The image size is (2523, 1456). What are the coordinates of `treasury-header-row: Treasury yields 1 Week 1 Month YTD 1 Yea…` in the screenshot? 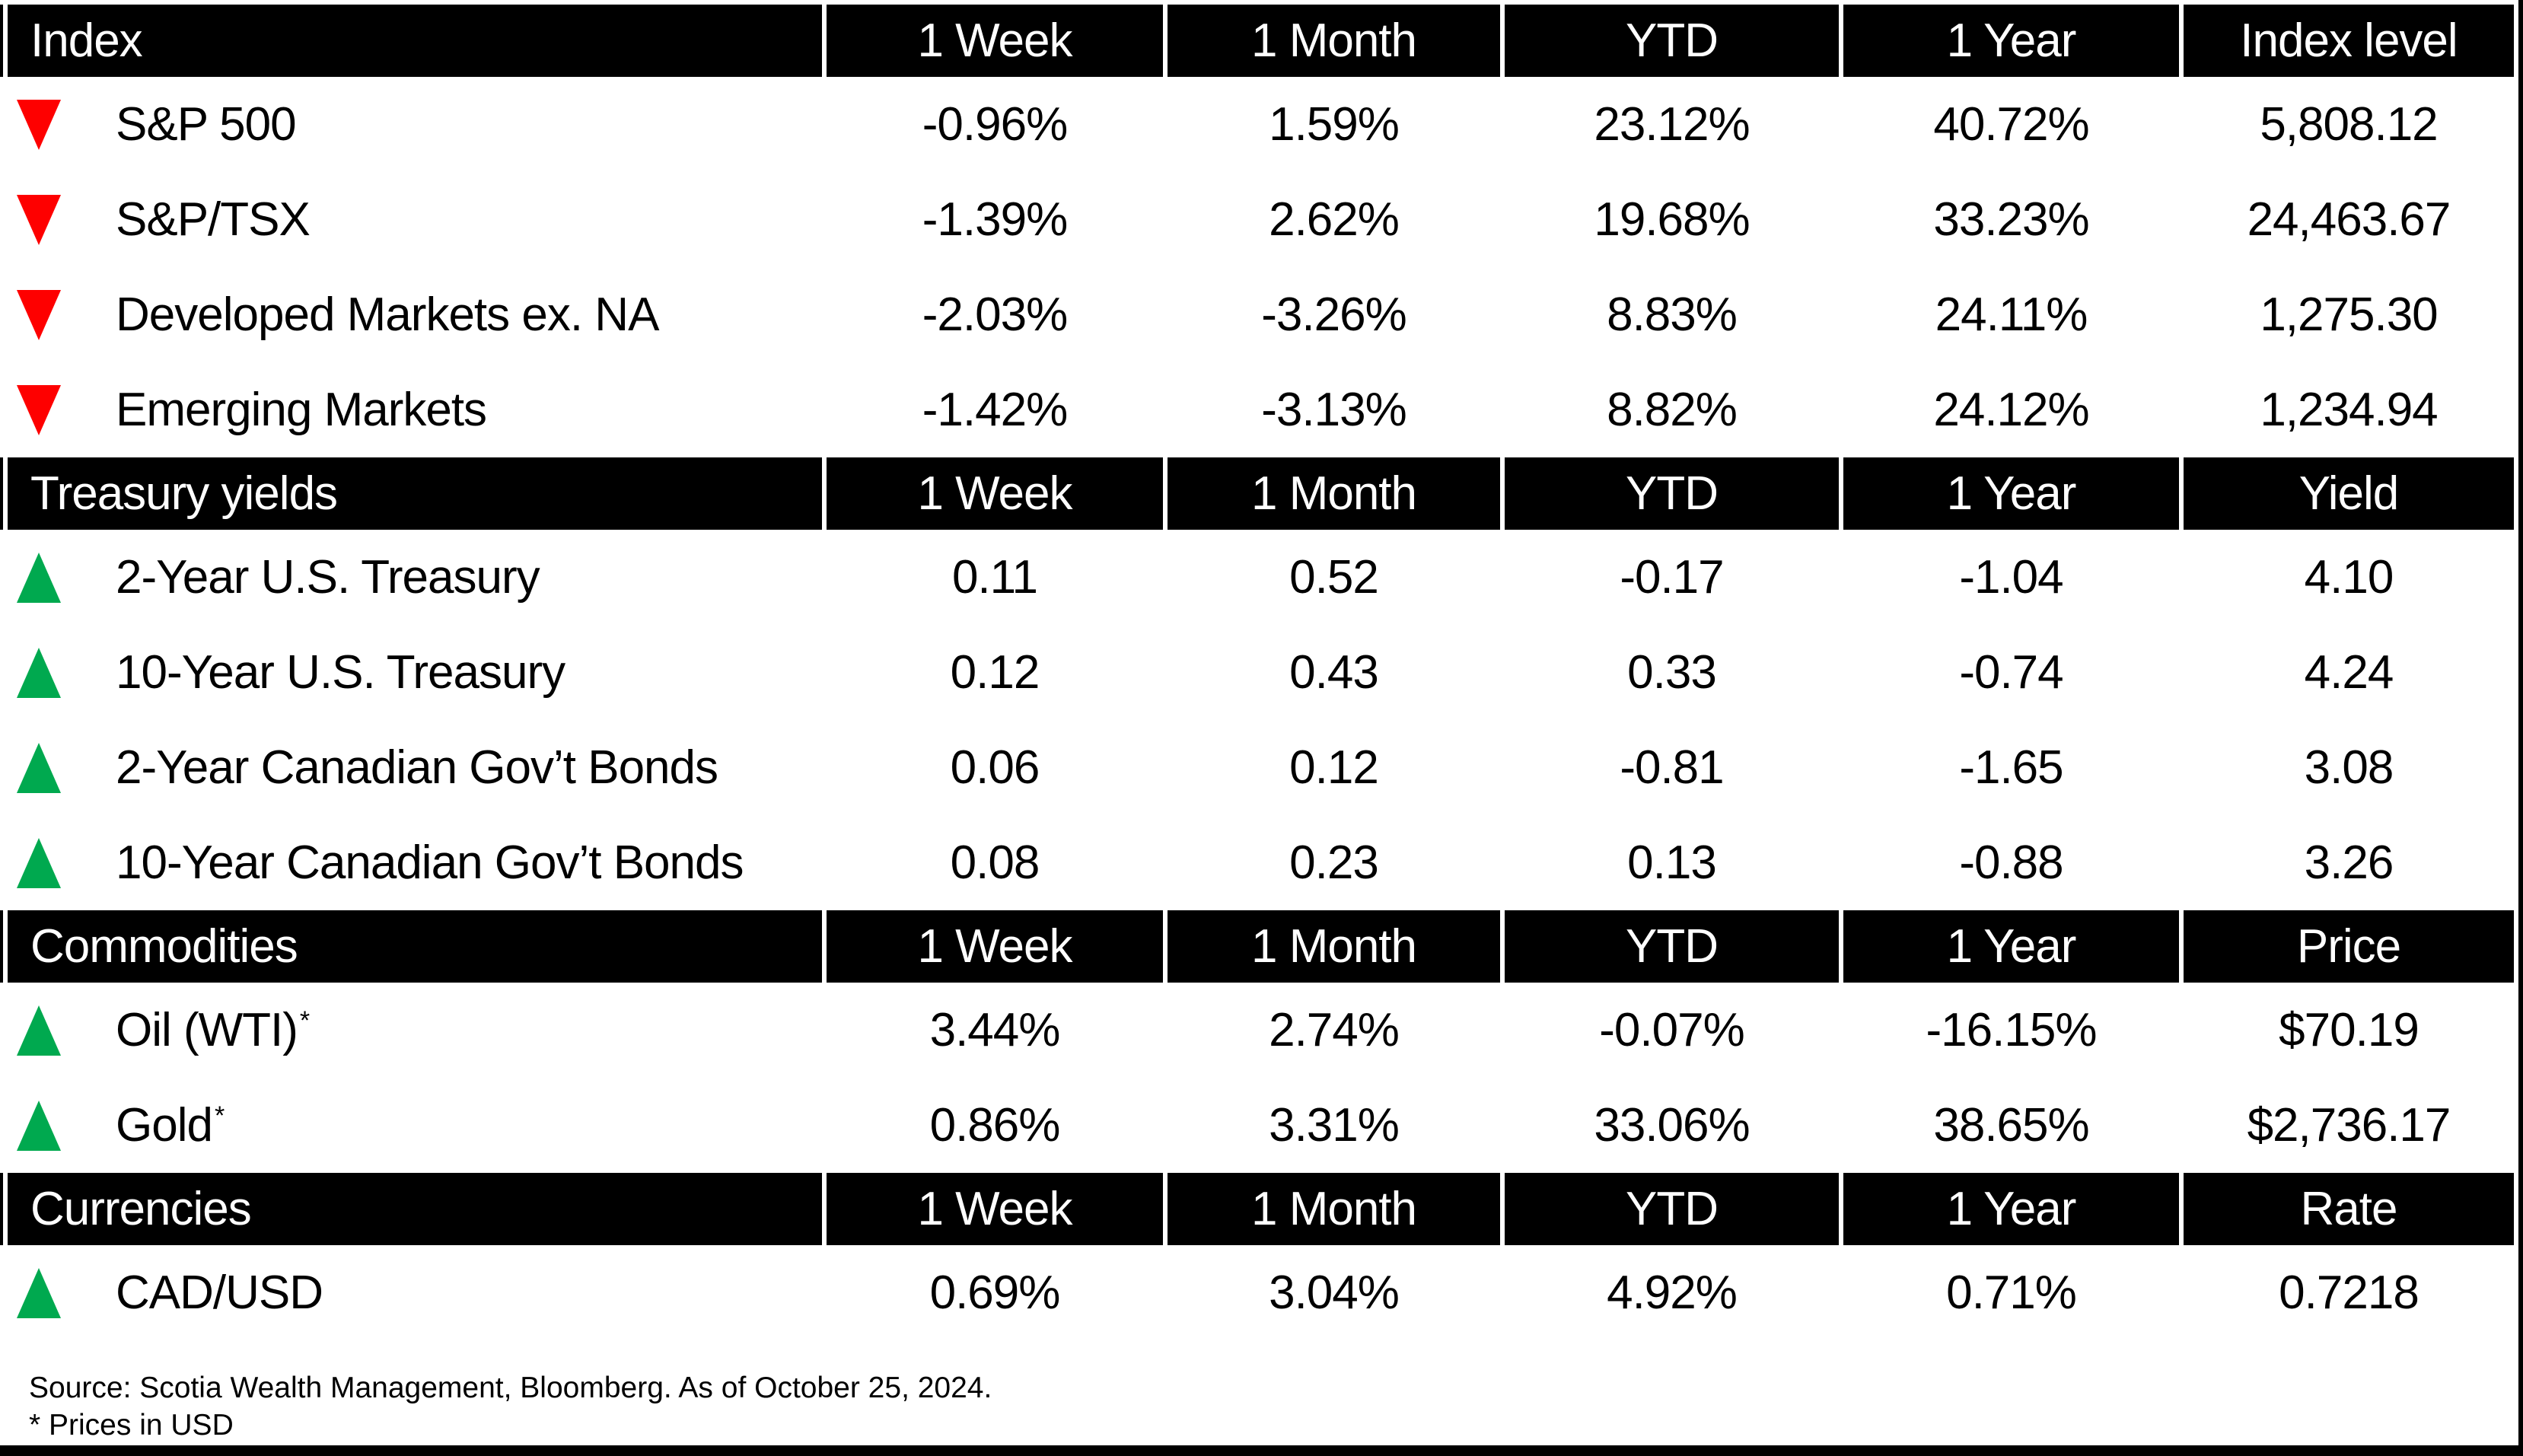 It's located at (1259, 493).